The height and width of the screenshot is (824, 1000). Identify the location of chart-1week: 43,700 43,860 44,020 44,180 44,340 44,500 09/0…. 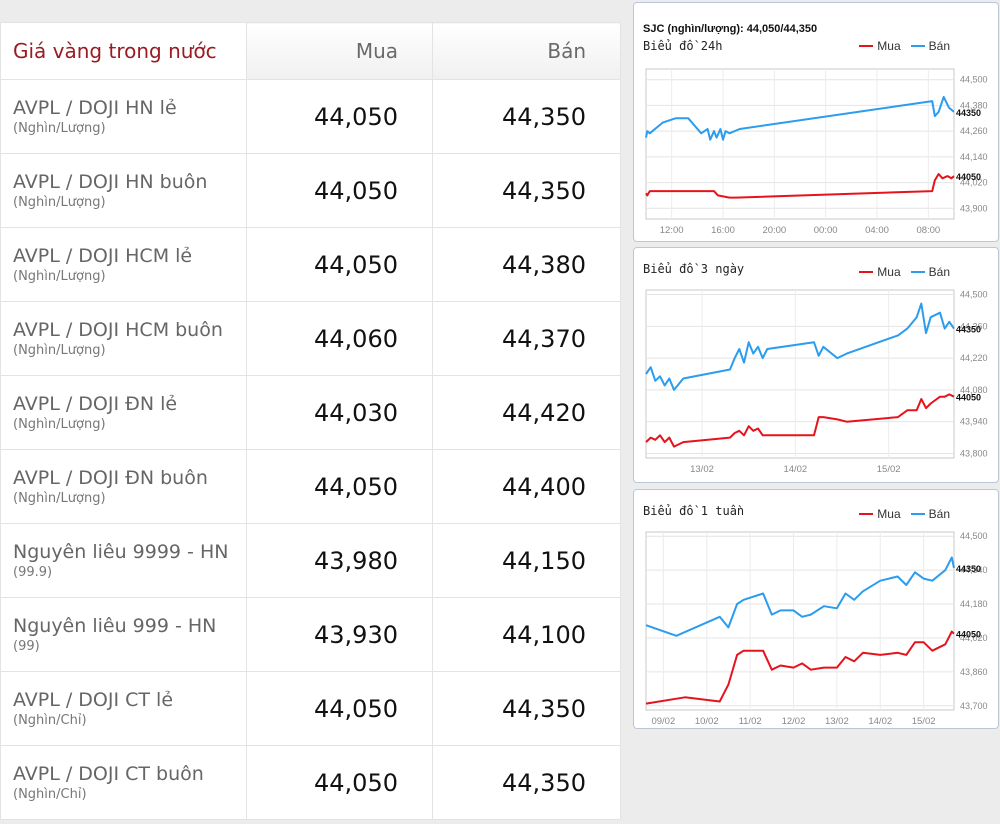
(816, 629).